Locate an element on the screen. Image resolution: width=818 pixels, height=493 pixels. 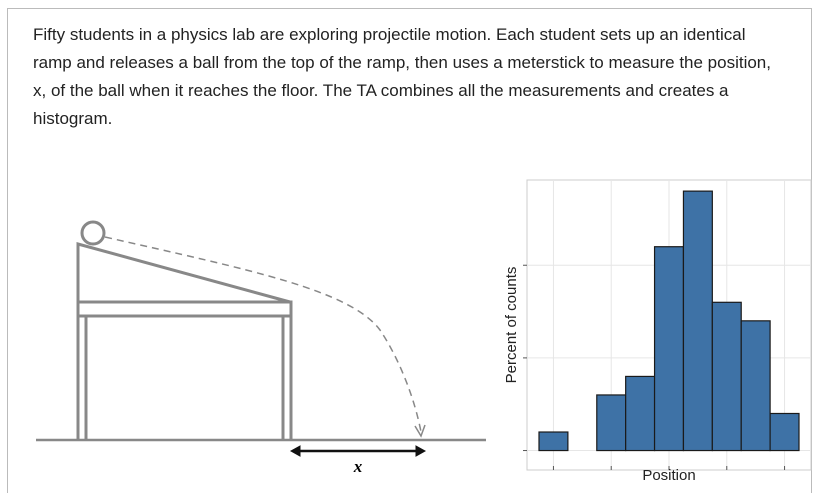
distance-label: x is located at coordinates (358, 466).